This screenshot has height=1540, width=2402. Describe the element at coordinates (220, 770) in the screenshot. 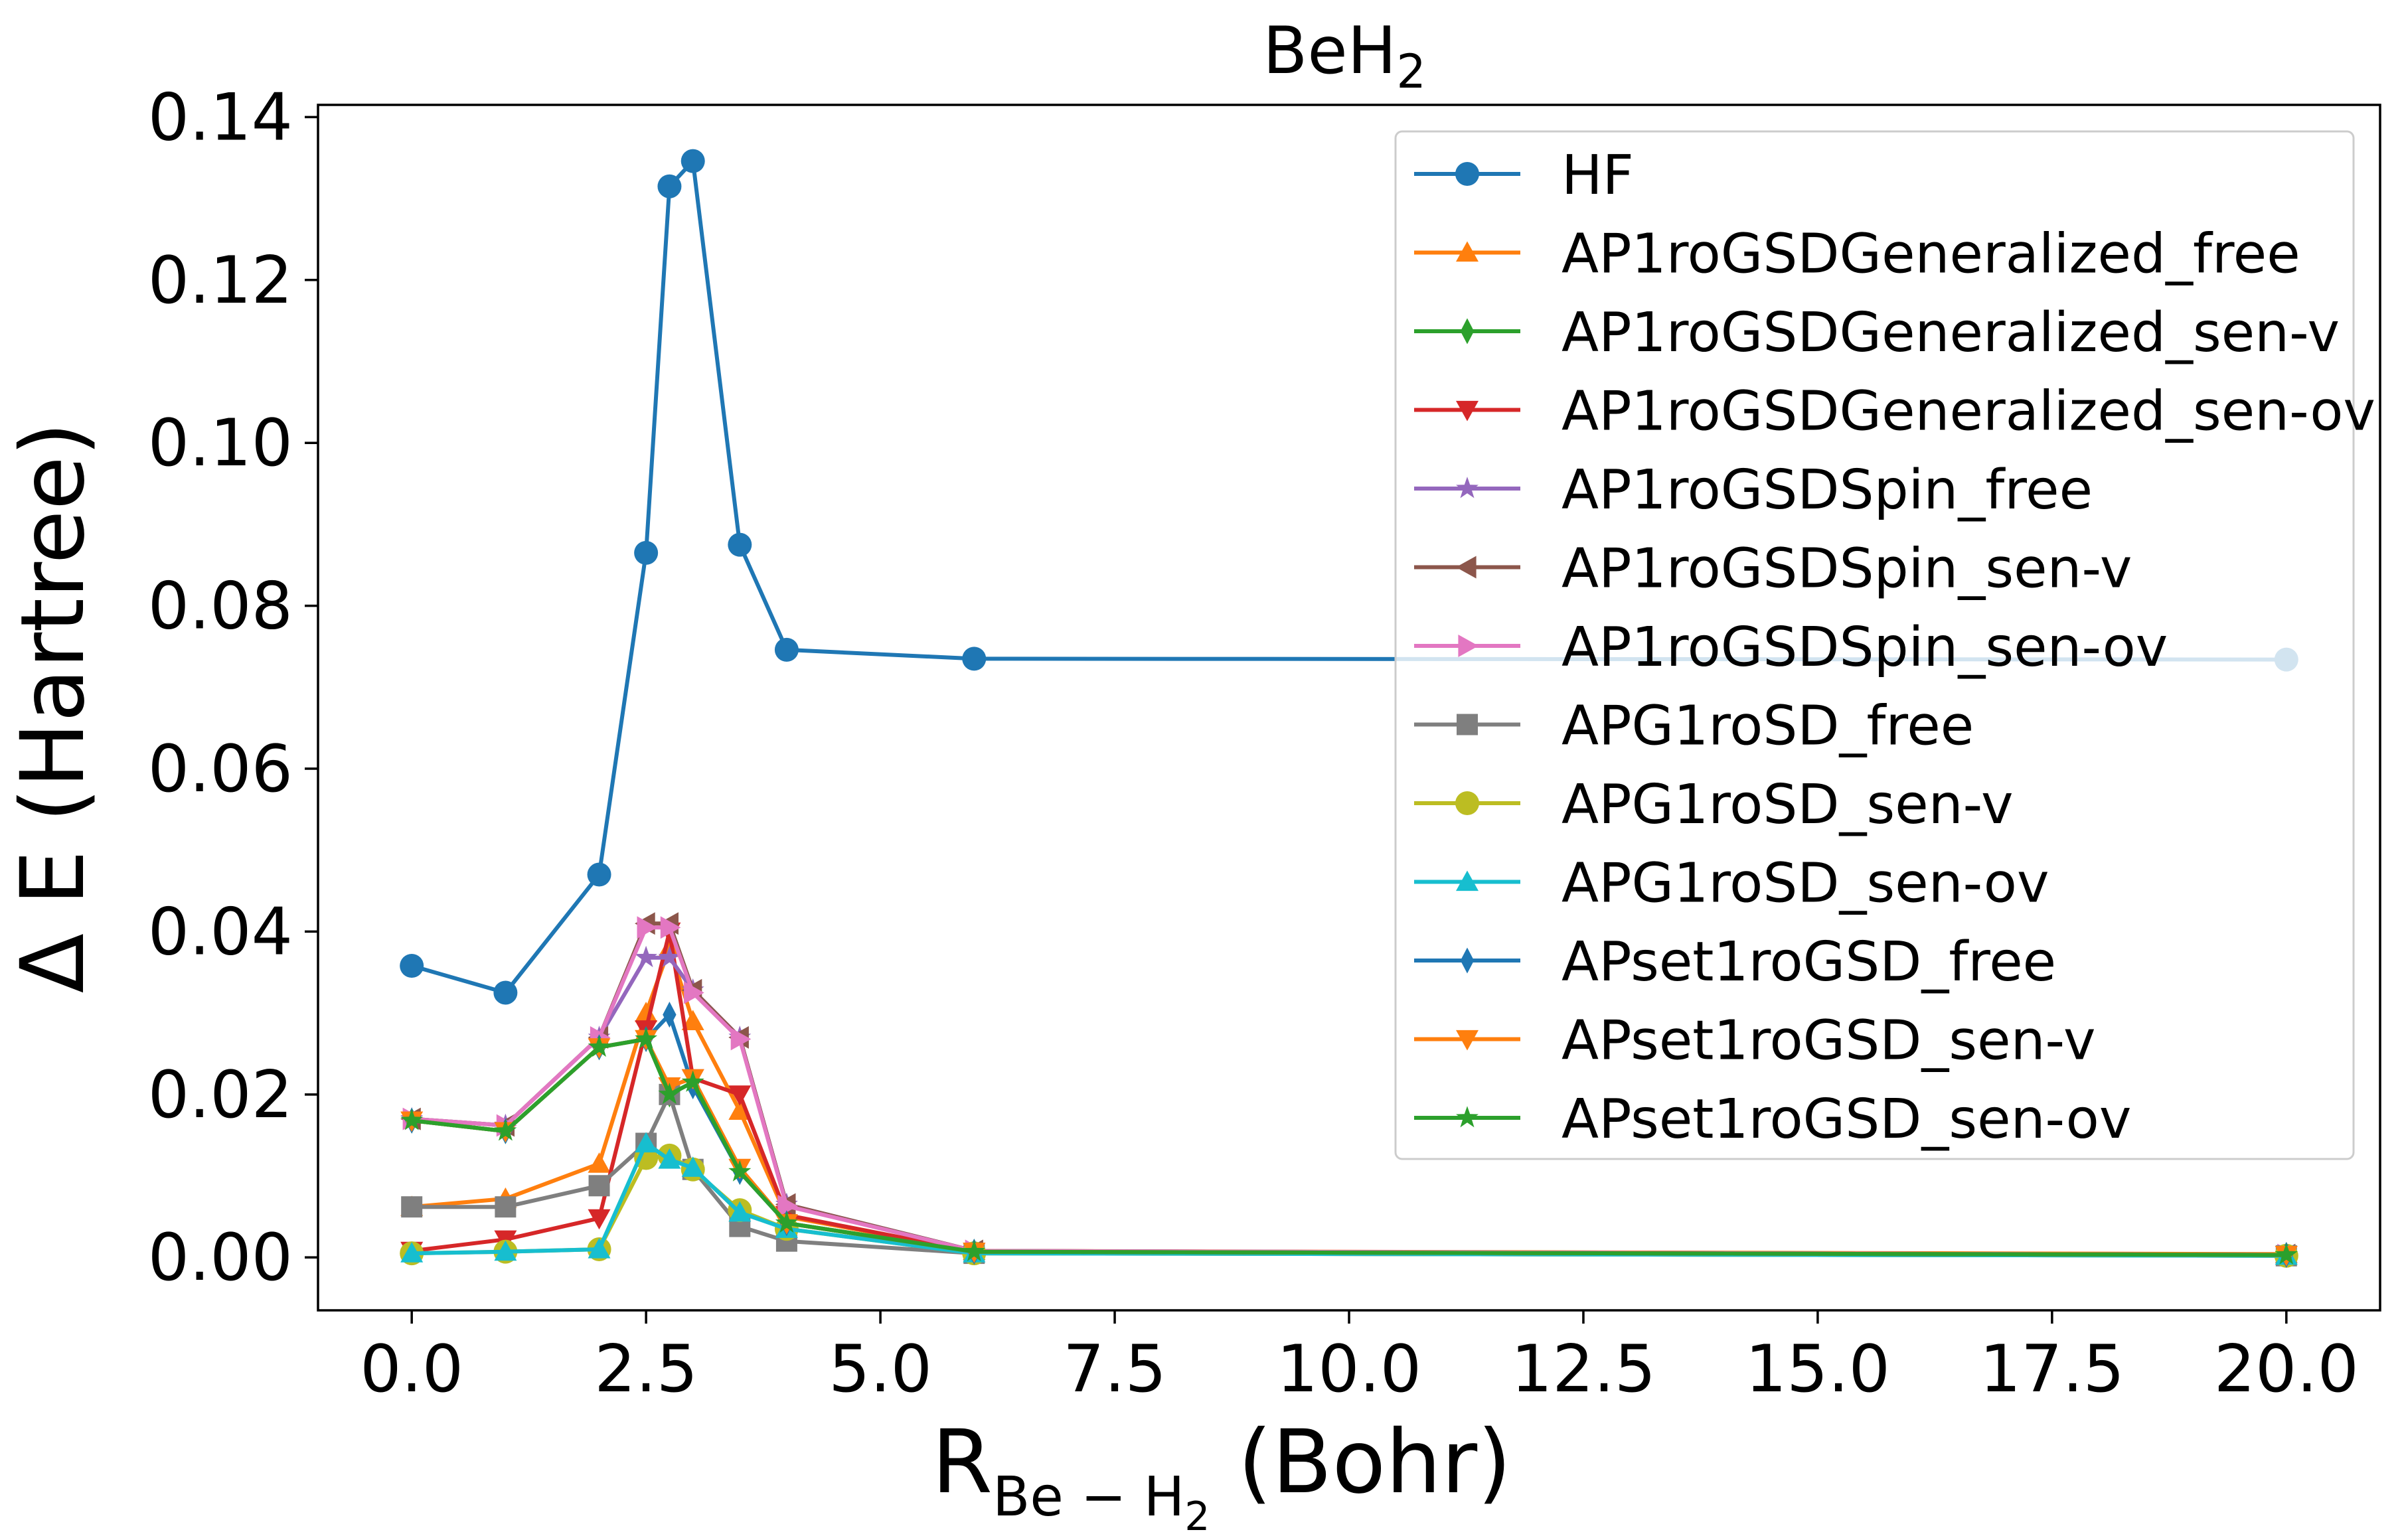

I see `y-tick-label: 0.06` at that location.